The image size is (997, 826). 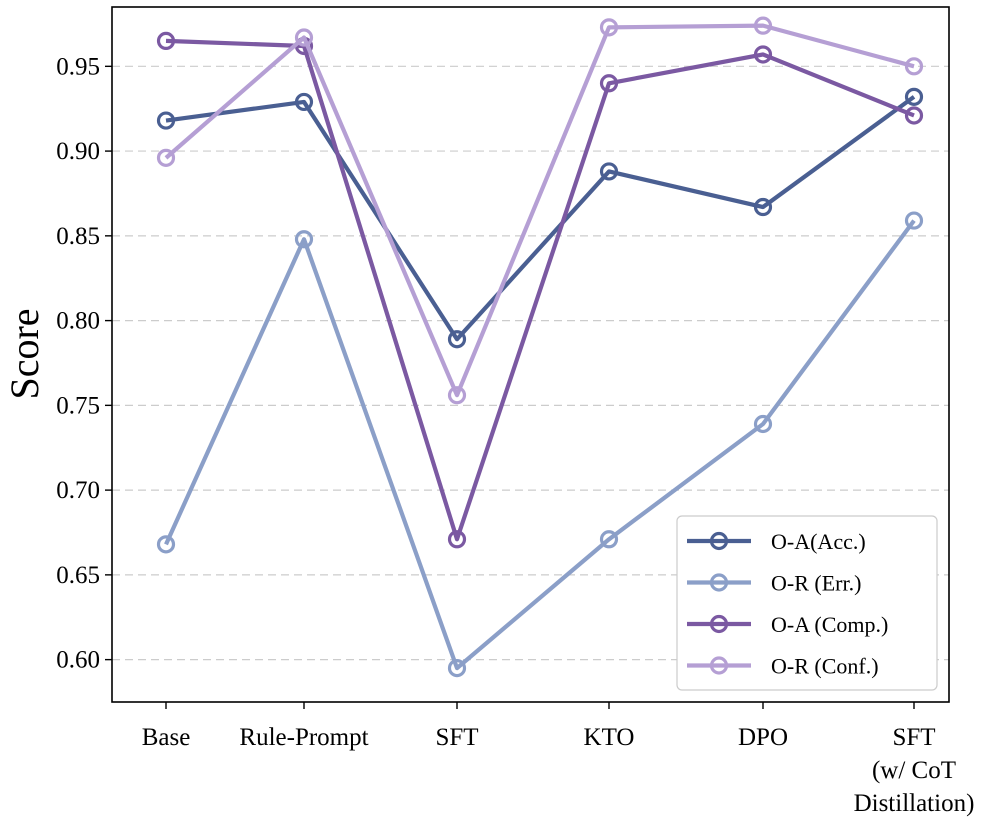 I want to click on legend-label: O-A(Acc.), so click(x=818, y=541).